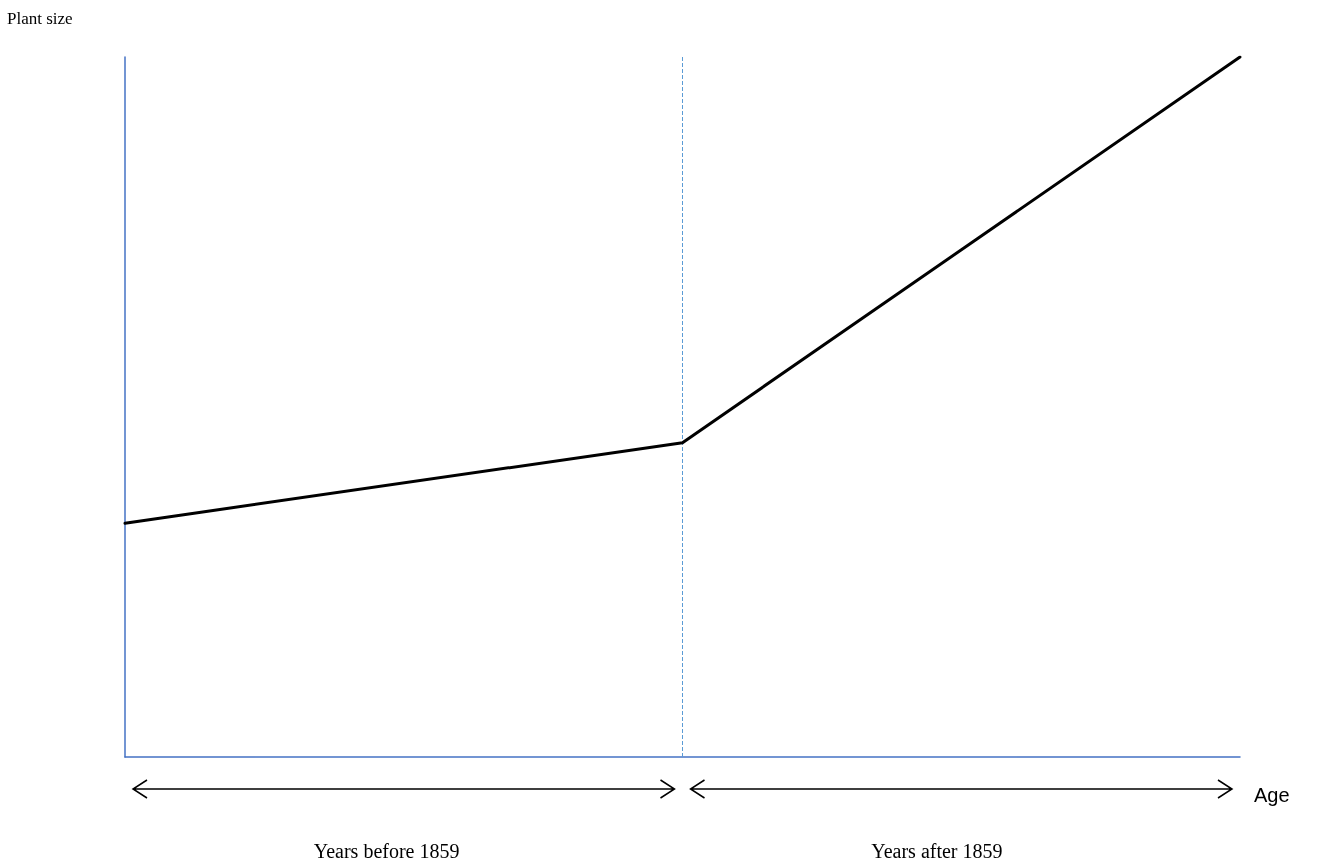 Image resolution: width=1336 pixels, height=868 pixels. Describe the element at coordinates (386, 851) in the screenshot. I see `text: Years before 1859` at that location.